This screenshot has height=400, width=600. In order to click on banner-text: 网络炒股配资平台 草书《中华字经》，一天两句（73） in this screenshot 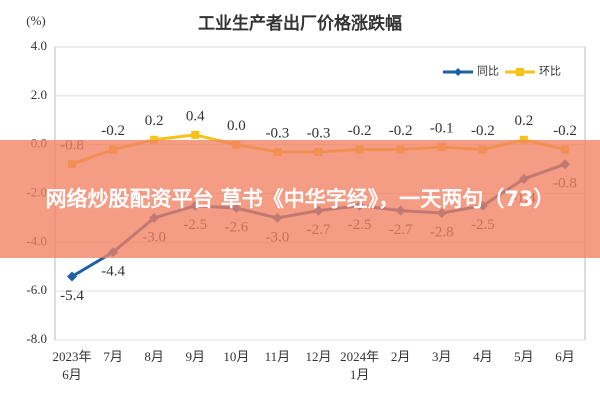, I will do `click(300, 199)`.